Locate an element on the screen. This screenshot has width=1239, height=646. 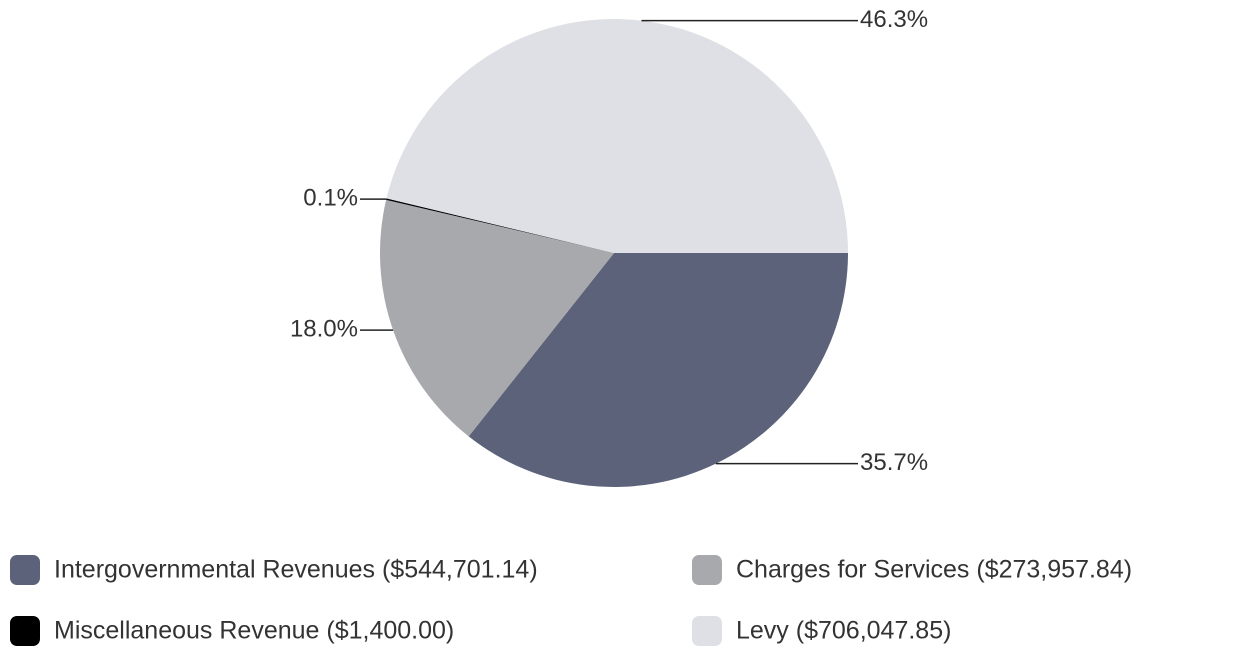
legend-label: Charges for Services ($273,957.84) is located at coordinates (934, 570).